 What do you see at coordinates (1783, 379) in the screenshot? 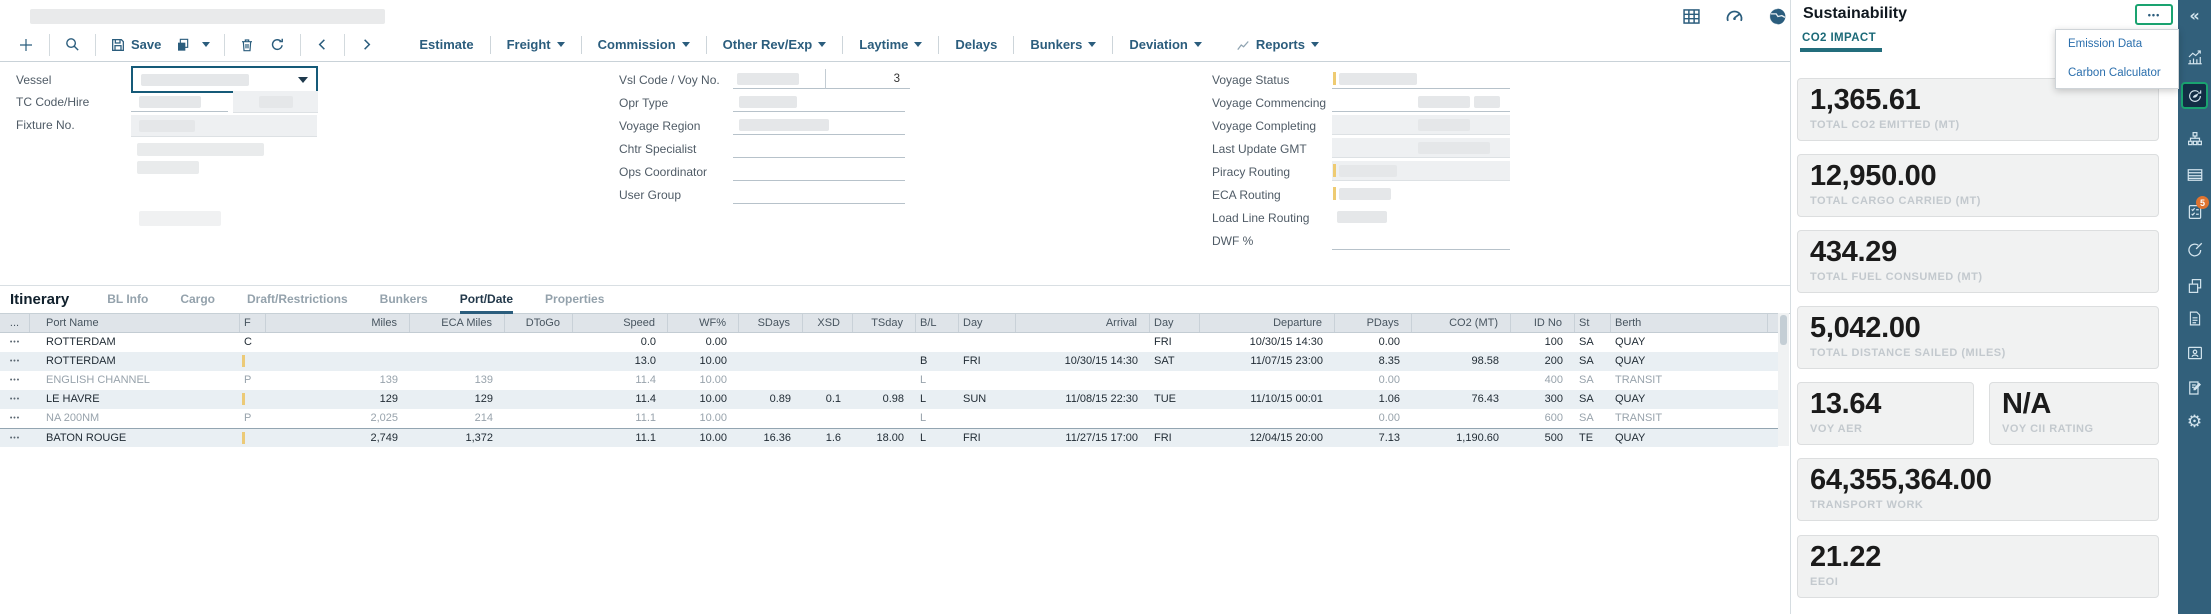
I see `vertical-scrollbar` at bounding box center [1783, 379].